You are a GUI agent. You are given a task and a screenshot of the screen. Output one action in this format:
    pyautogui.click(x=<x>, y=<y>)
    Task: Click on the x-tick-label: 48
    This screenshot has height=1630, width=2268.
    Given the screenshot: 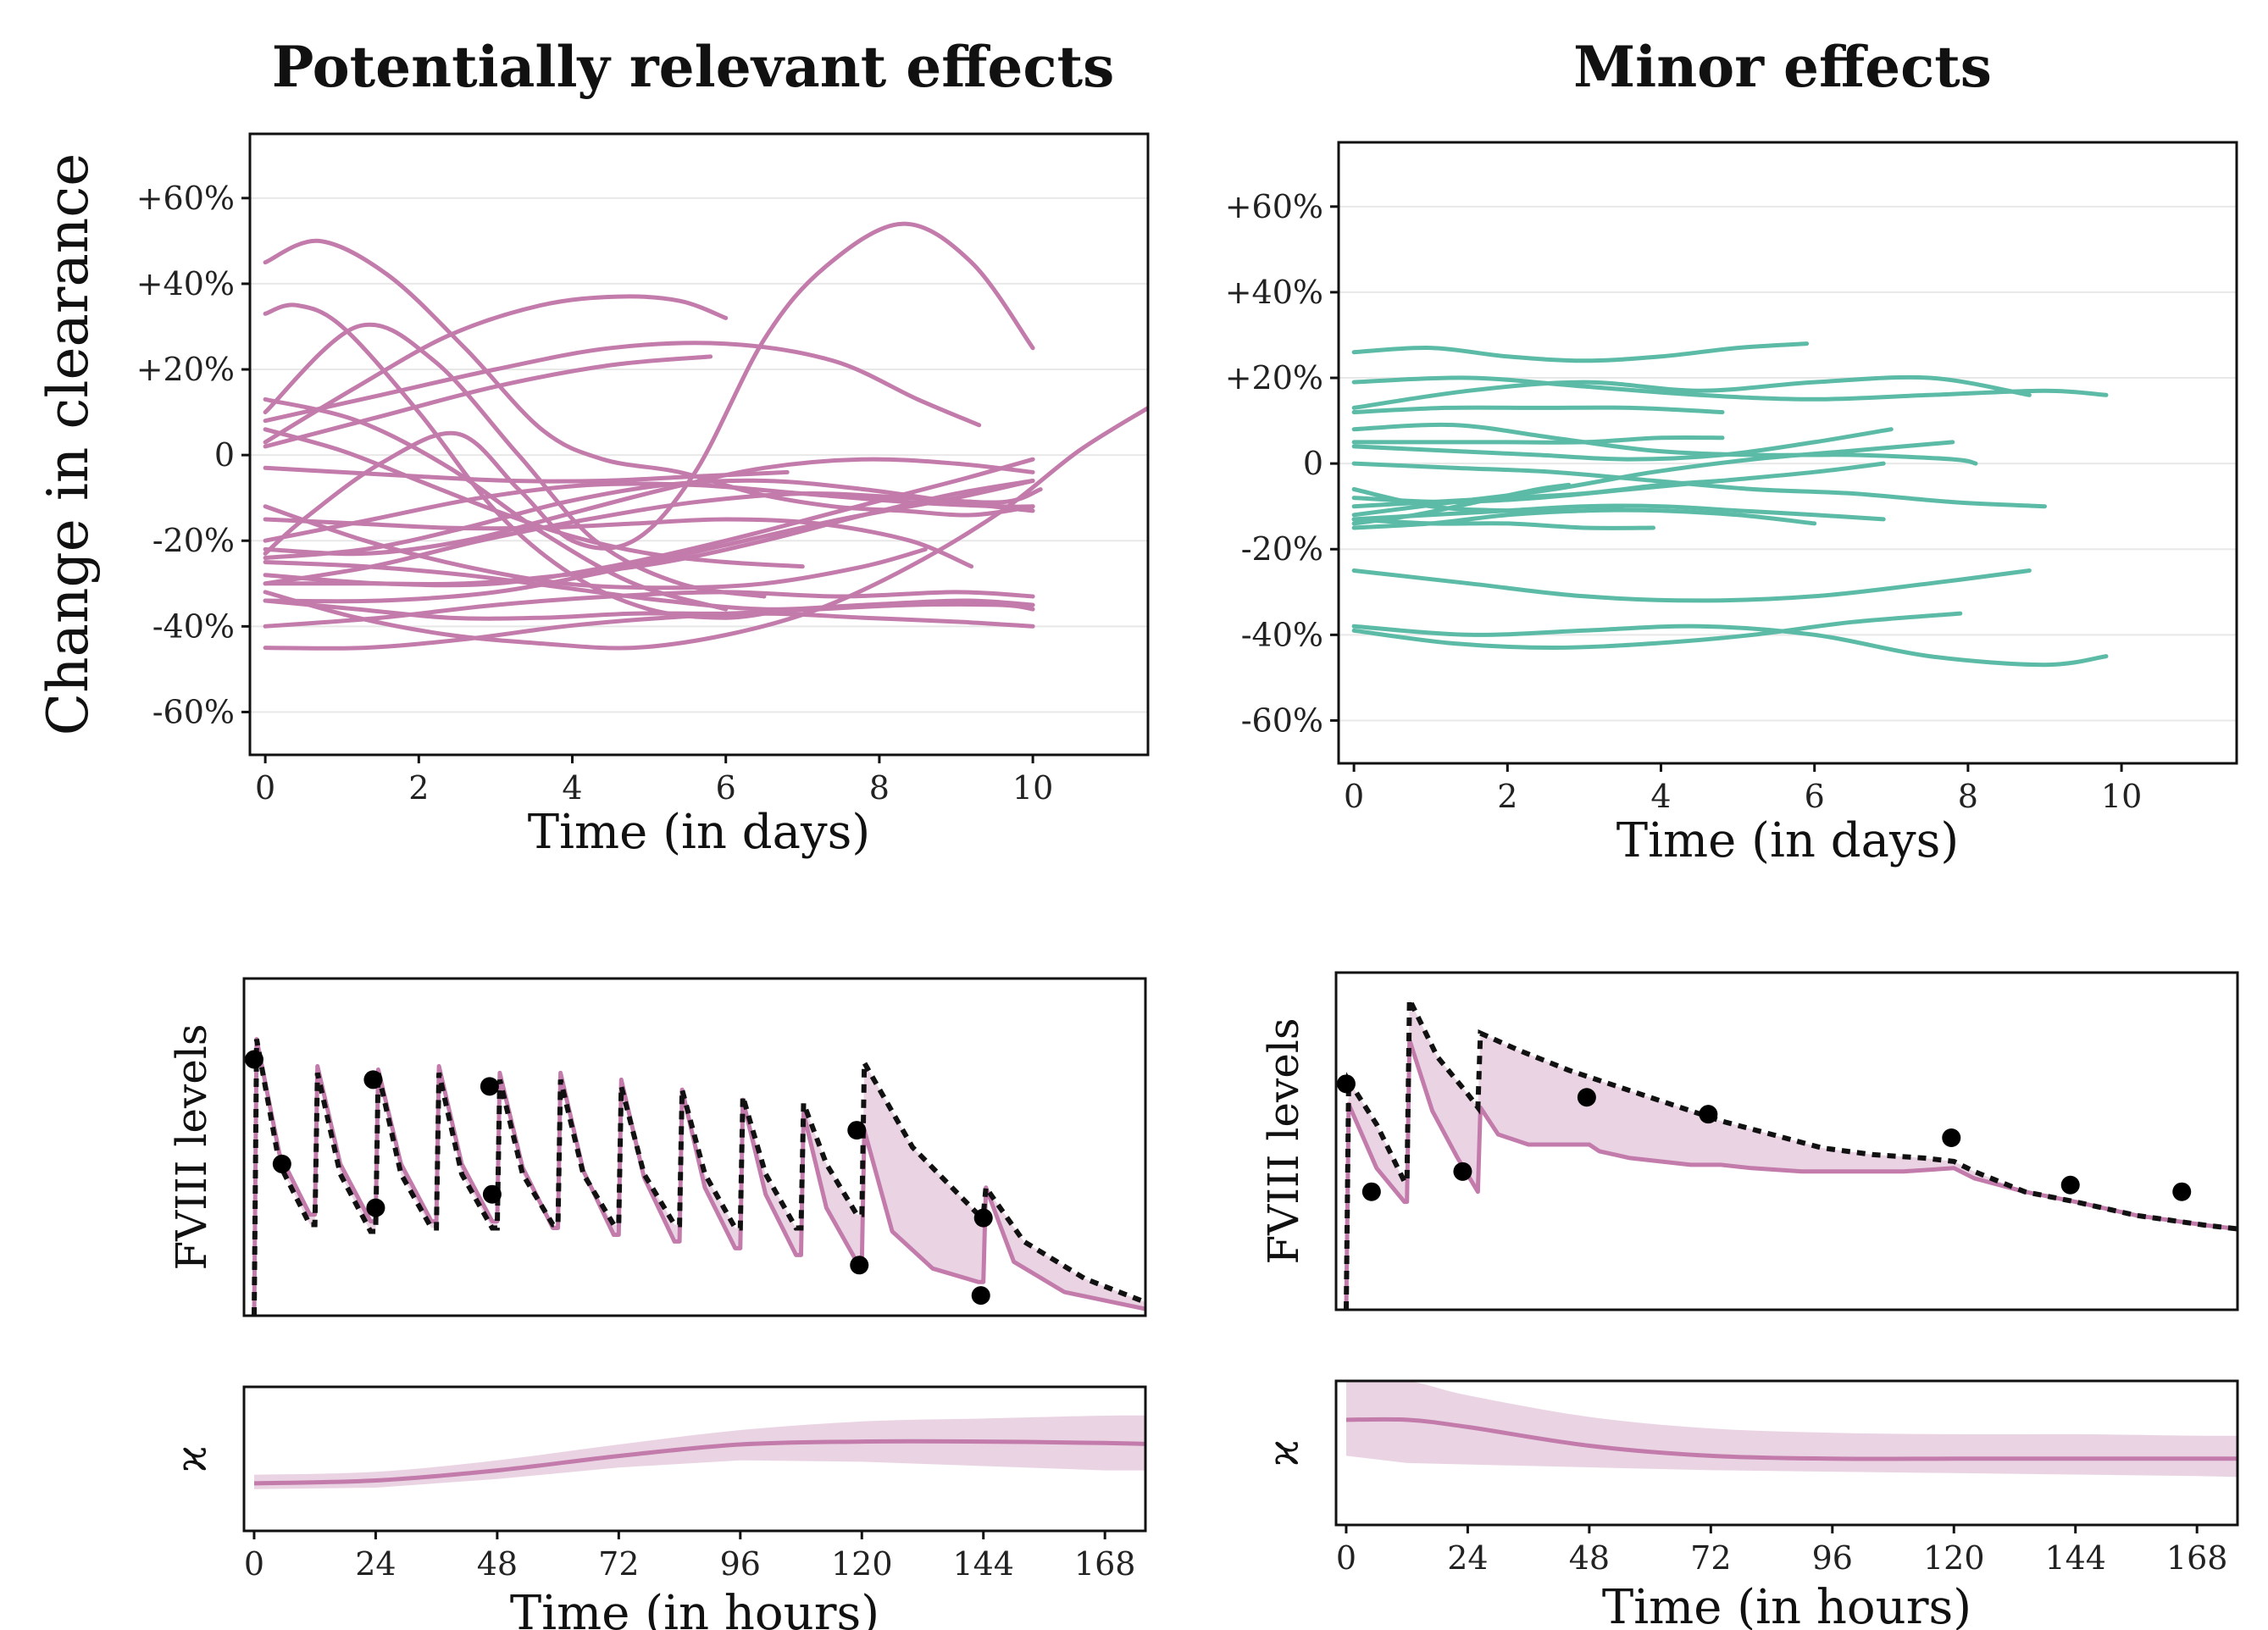 What is the action you would take?
    pyautogui.click(x=497, y=1564)
    